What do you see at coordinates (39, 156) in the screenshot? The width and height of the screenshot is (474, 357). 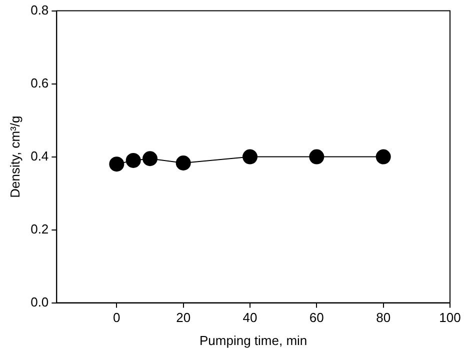 I see `y-tick-label: 0.4` at bounding box center [39, 156].